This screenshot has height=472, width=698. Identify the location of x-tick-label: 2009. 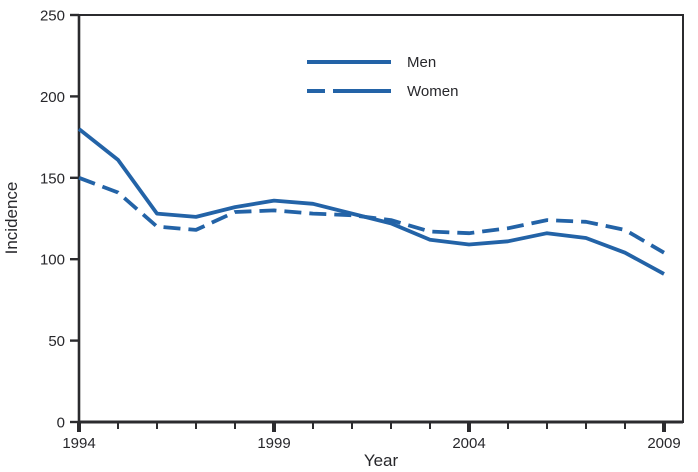
(663, 443).